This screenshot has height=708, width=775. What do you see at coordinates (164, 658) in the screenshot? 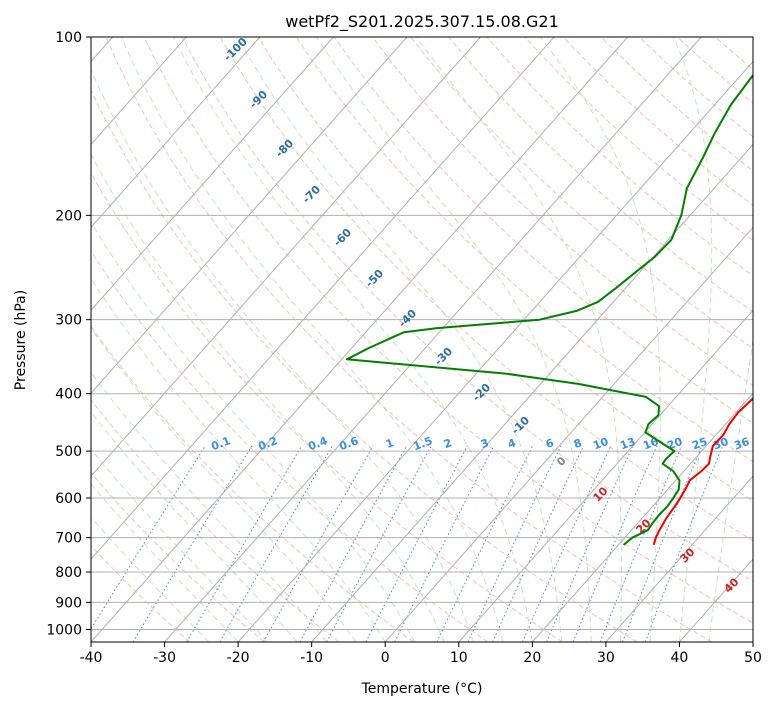
I see `x-tick-label: -30` at bounding box center [164, 658].